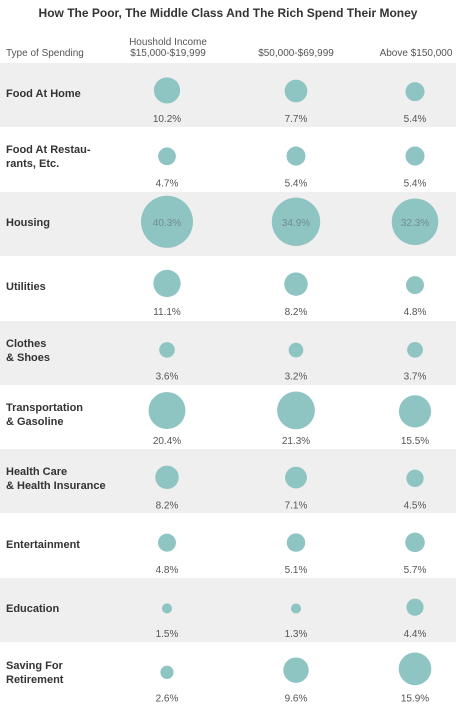 The height and width of the screenshot is (707, 456). Describe the element at coordinates (45, 415) in the screenshot. I see `row-label: Transportation & Gasoline` at that location.